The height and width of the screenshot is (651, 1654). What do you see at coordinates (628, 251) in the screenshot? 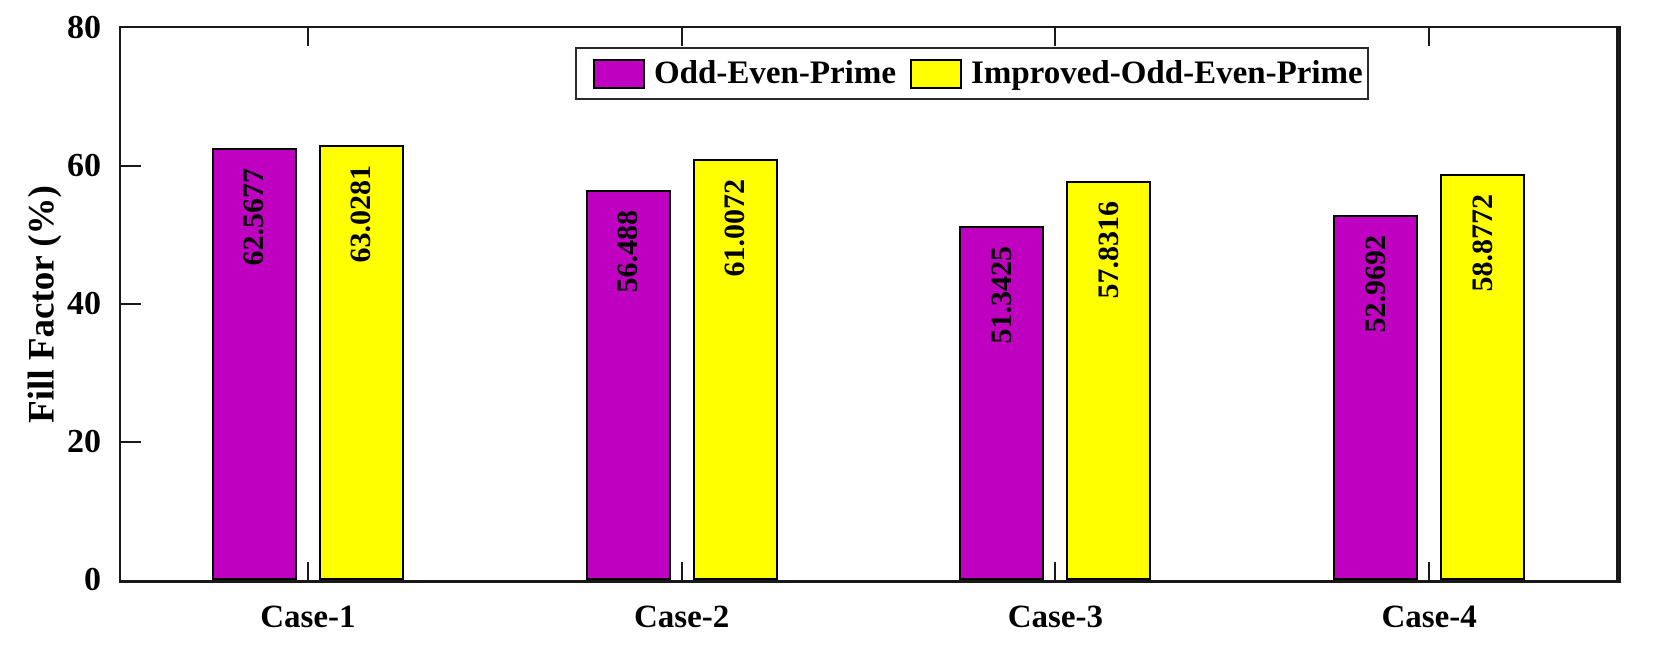
I see `bar-value-label: 56.488` at bounding box center [628, 251].